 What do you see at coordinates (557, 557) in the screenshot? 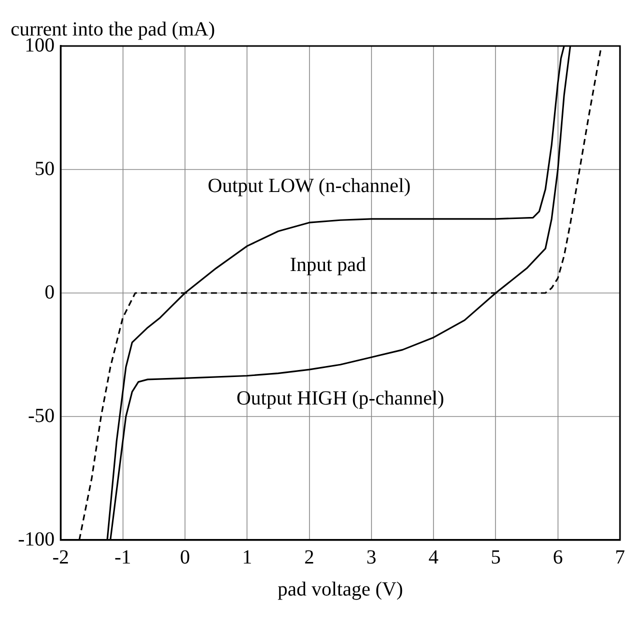
I see `x-tick-label: 6` at bounding box center [557, 557].